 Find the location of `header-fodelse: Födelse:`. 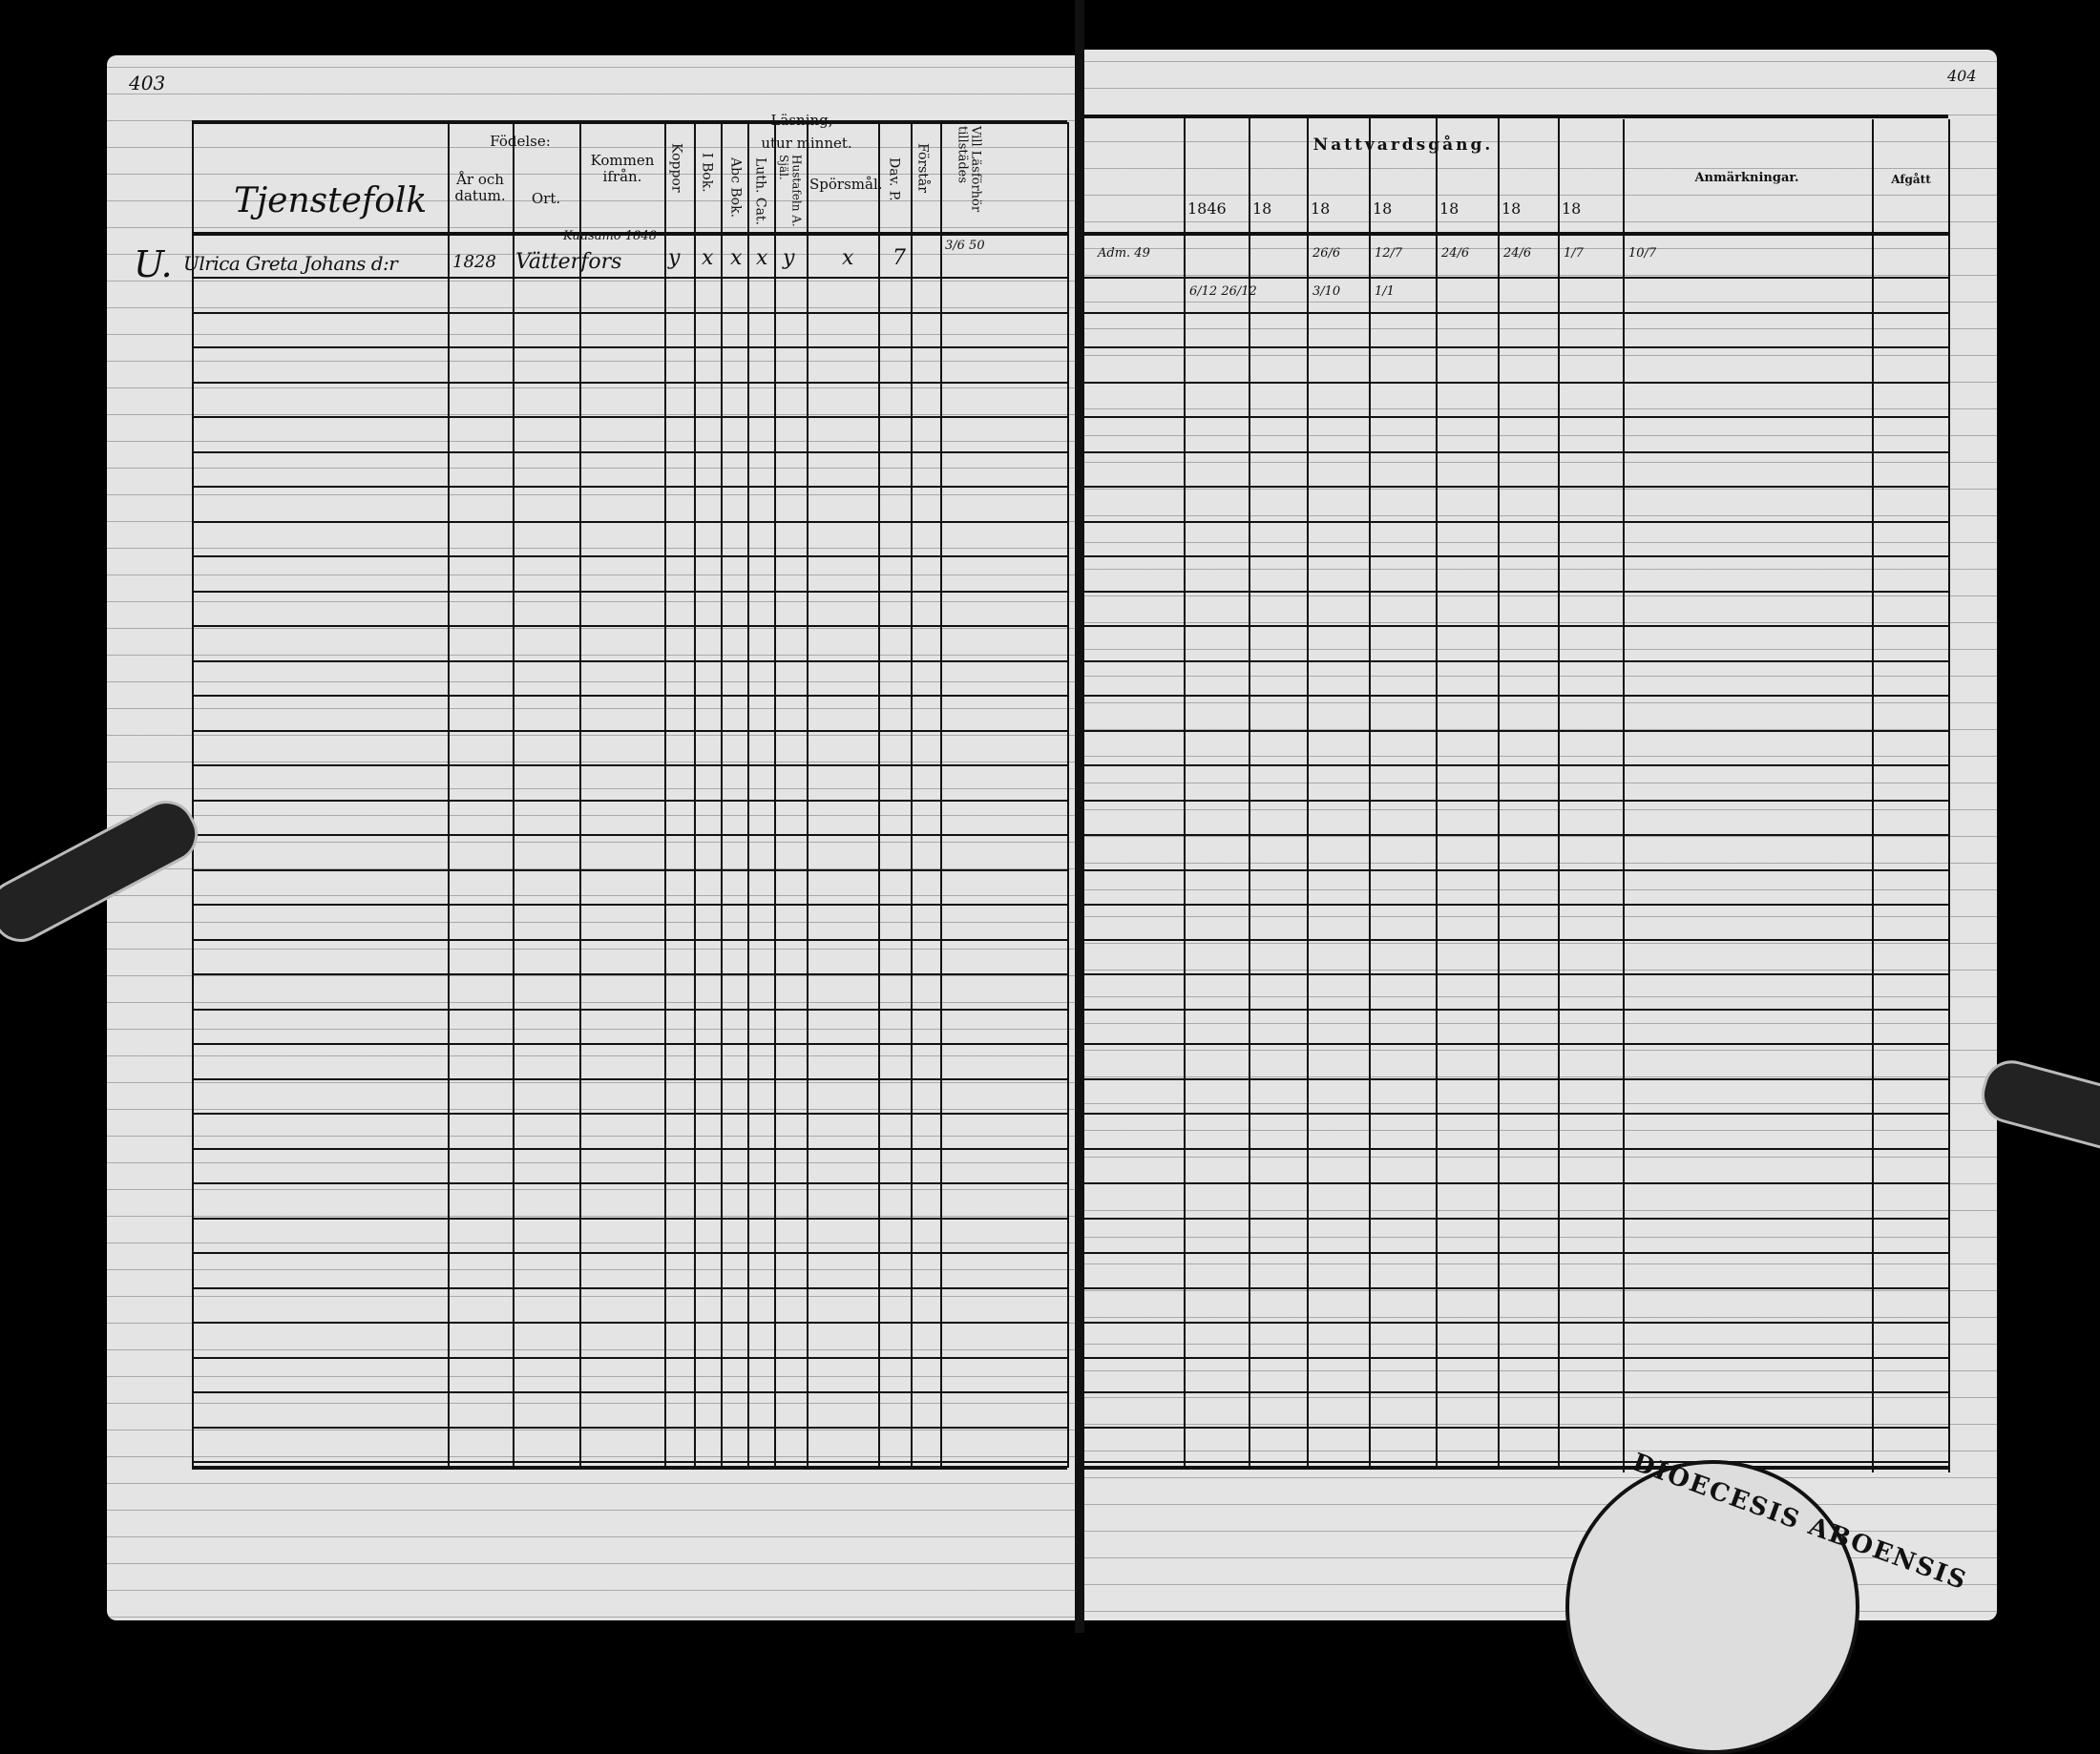

header-fodelse: Födelse: is located at coordinates (521, 141).